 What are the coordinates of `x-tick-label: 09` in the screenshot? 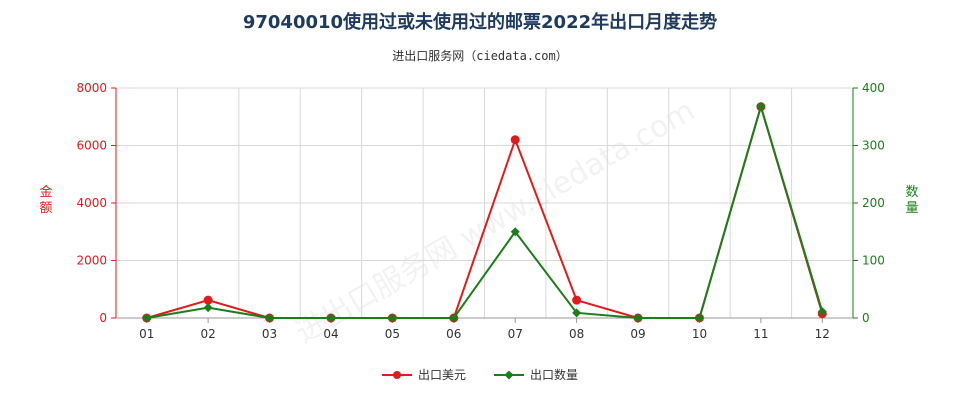 It's located at (637, 334).